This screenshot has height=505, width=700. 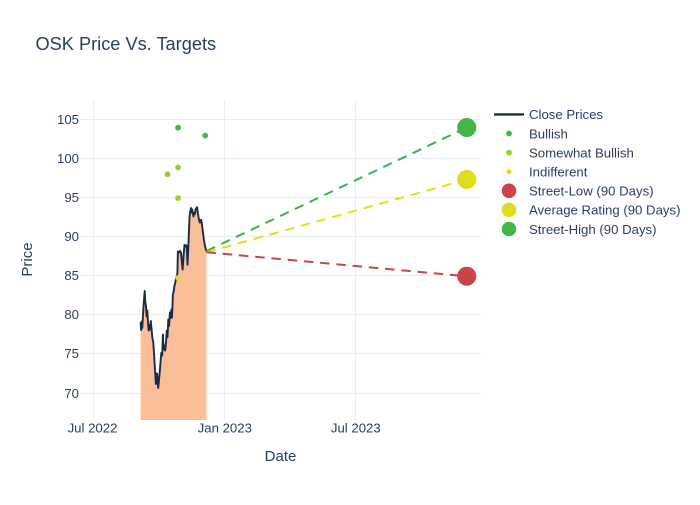 I want to click on svg-text: Somewhat Bullish, so click(x=581, y=152).